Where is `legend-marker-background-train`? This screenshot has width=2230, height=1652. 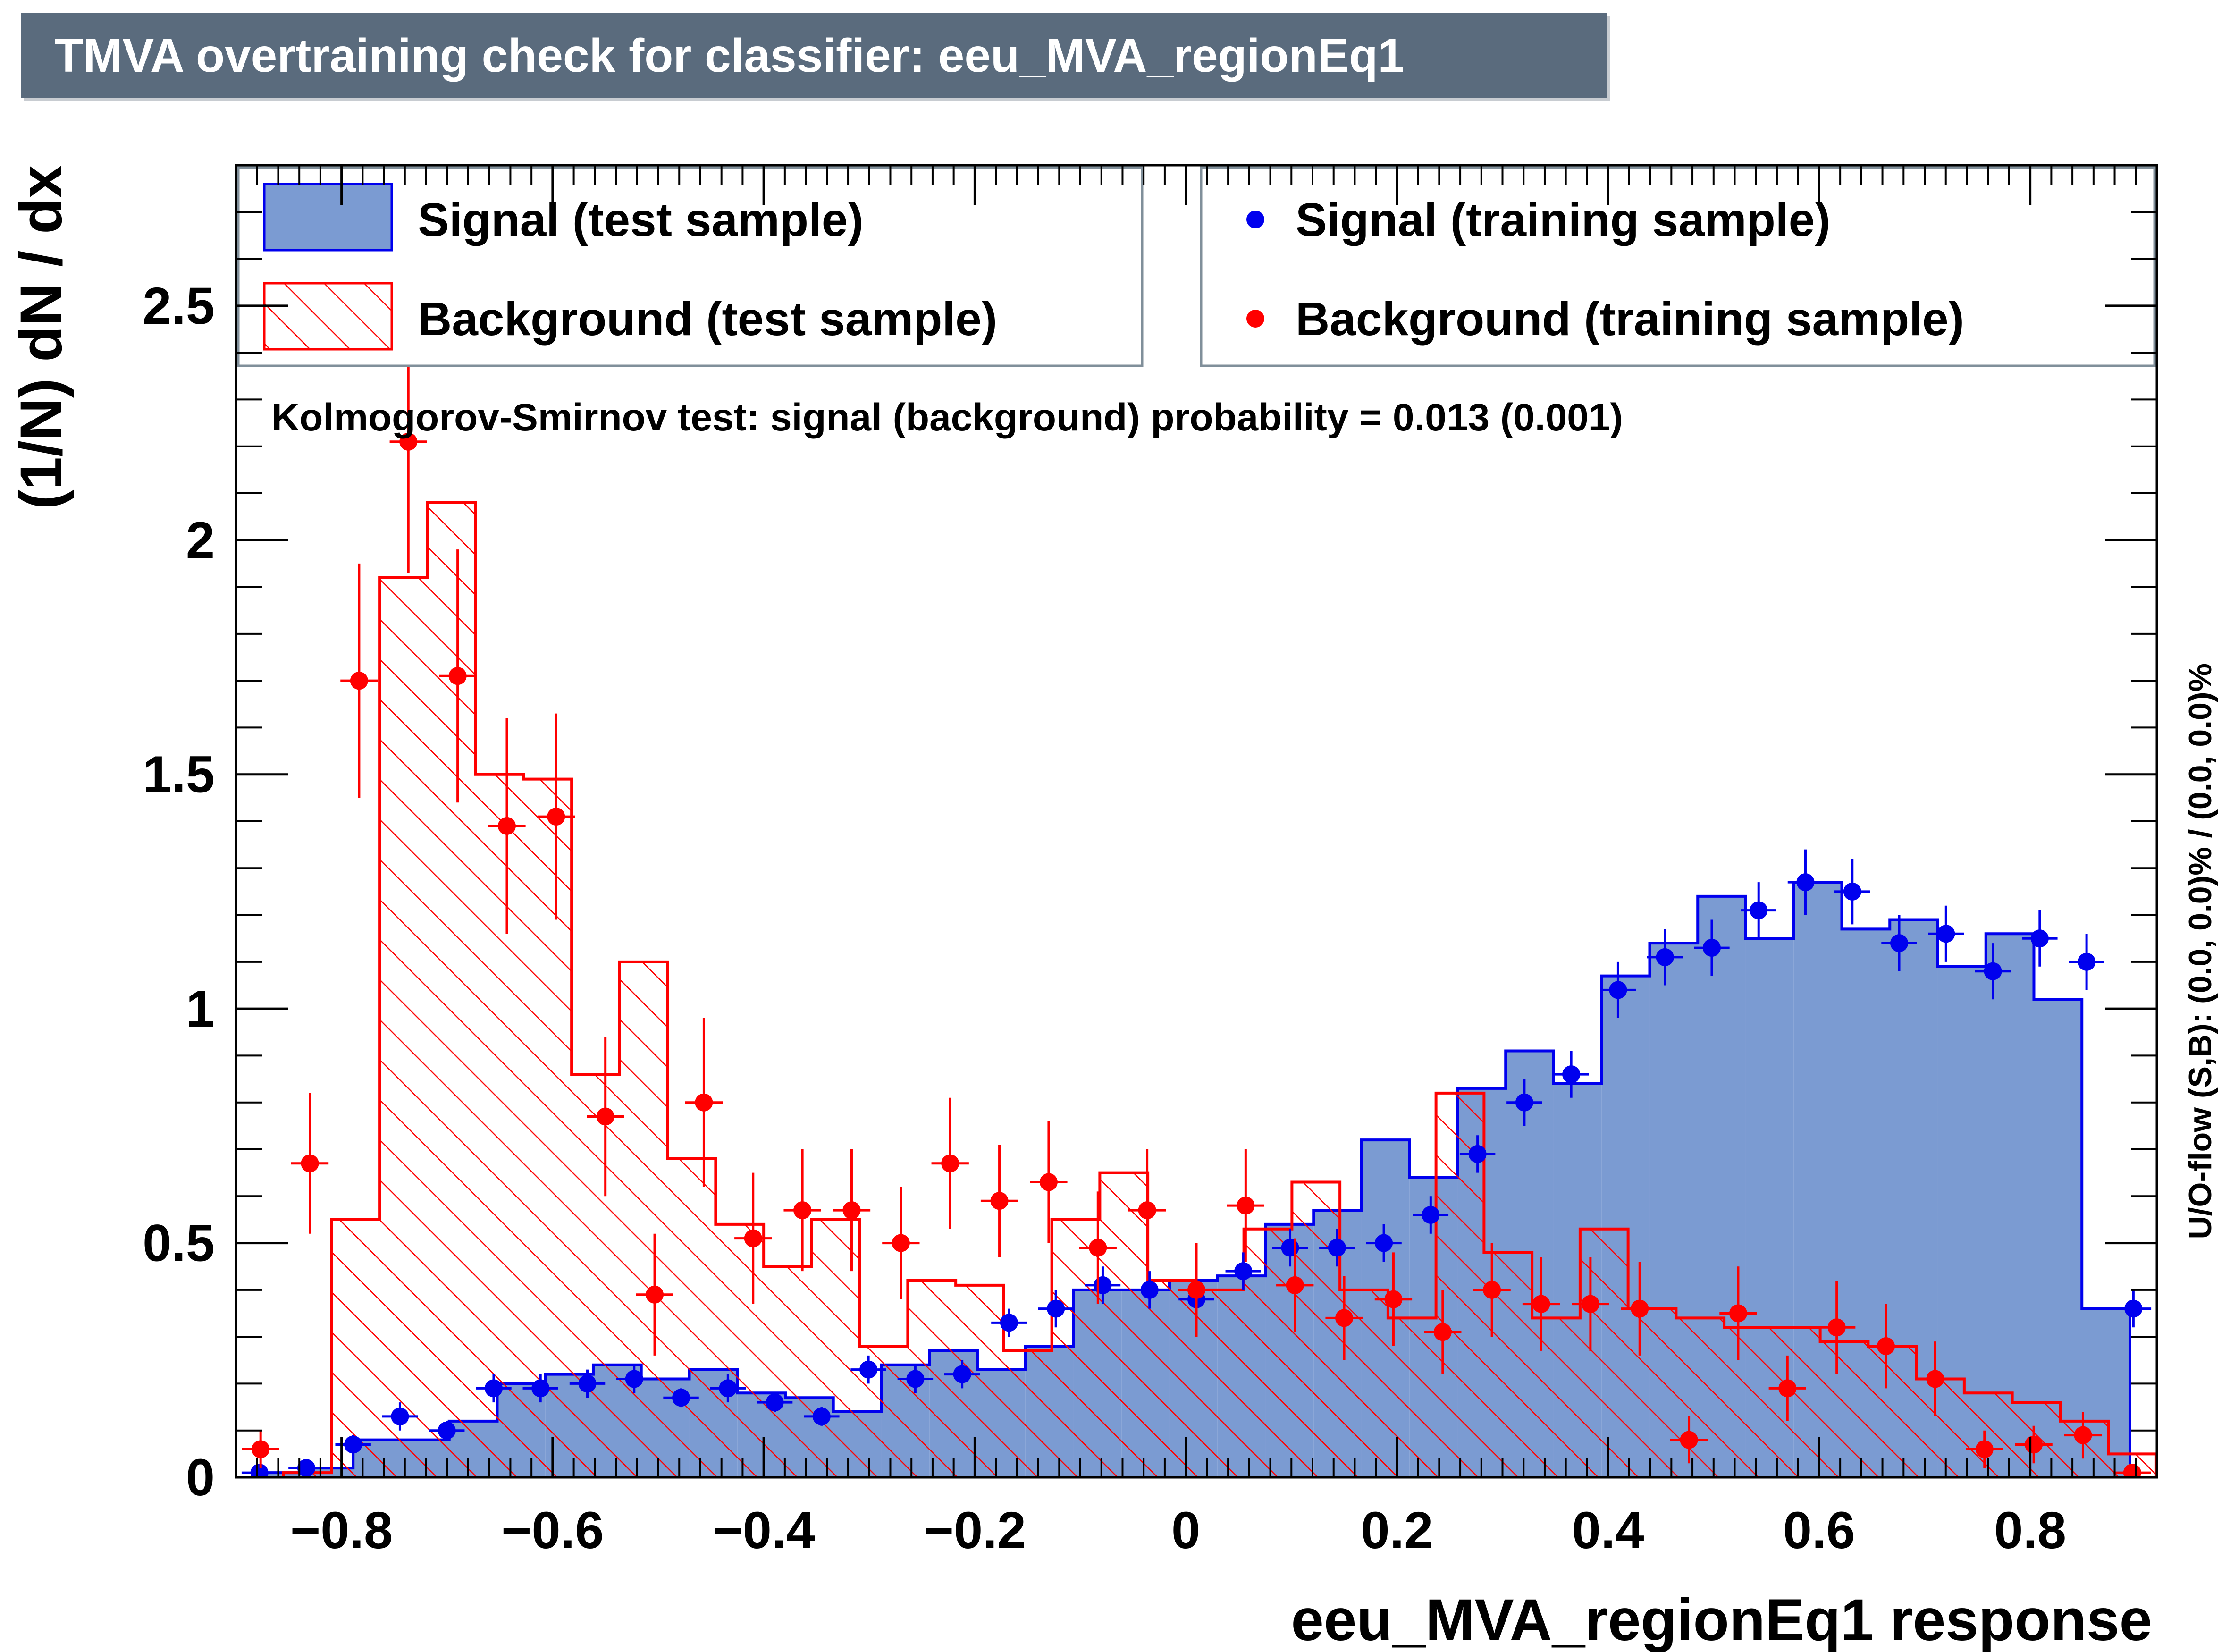 legend-marker-background-train is located at coordinates (1255, 319).